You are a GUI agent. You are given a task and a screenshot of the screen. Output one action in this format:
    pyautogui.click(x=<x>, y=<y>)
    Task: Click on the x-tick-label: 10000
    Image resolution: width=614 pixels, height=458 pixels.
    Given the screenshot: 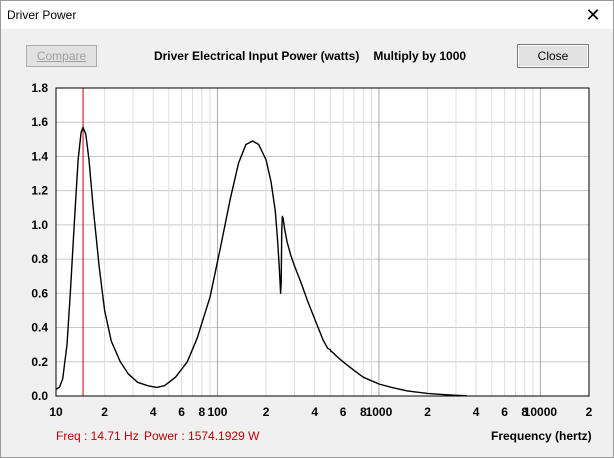 What is the action you would take?
    pyautogui.click(x=541, y=412)
    